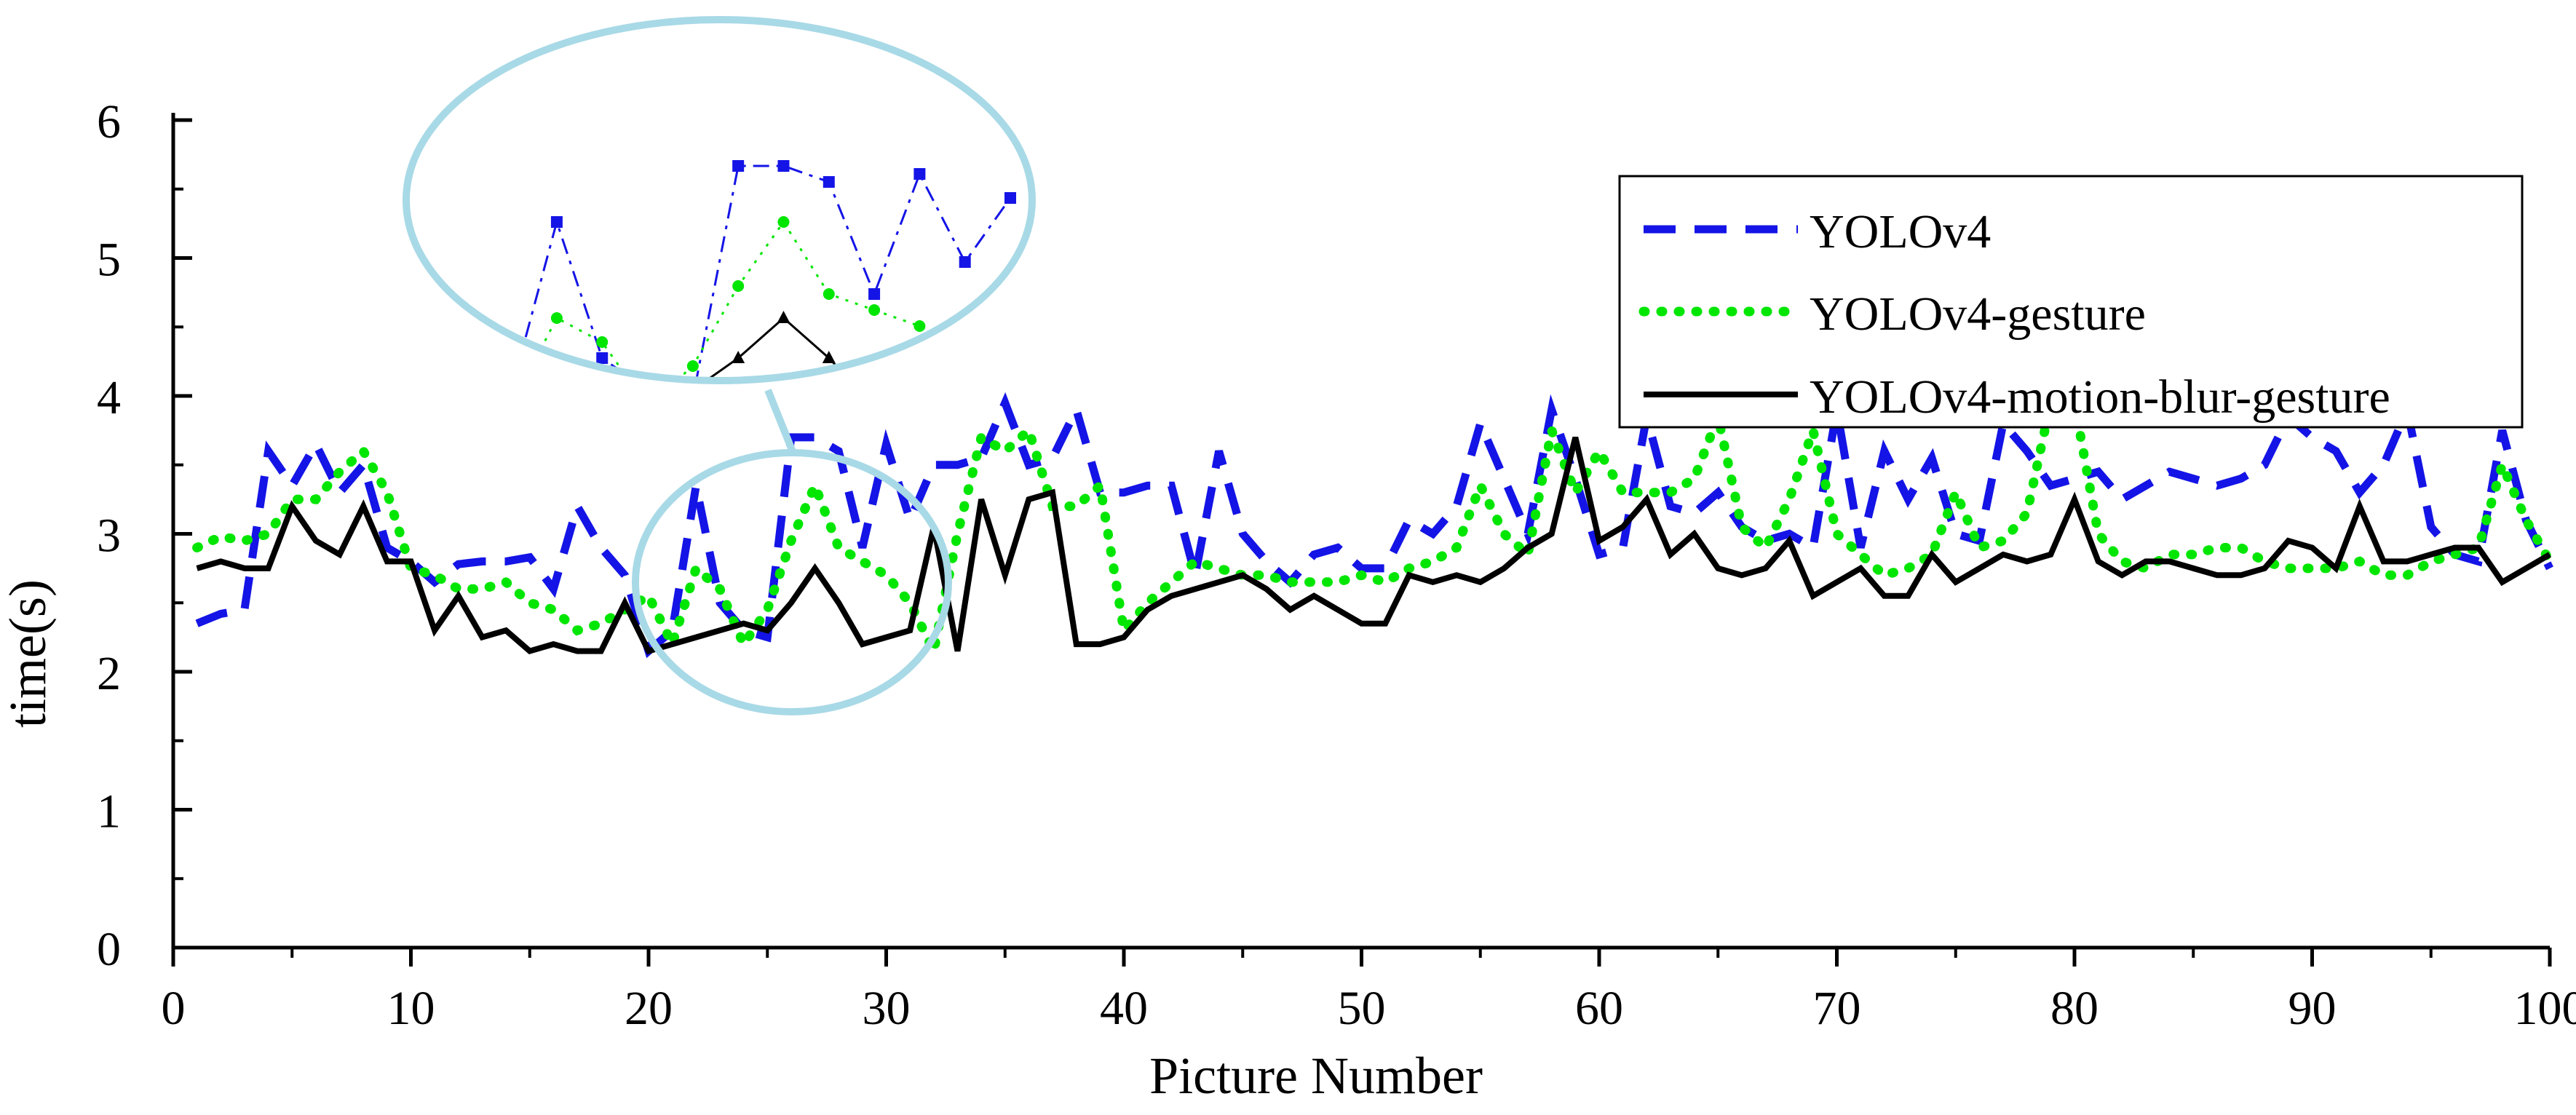  I want to click on y-tick-label: 5, so click(109, 260).